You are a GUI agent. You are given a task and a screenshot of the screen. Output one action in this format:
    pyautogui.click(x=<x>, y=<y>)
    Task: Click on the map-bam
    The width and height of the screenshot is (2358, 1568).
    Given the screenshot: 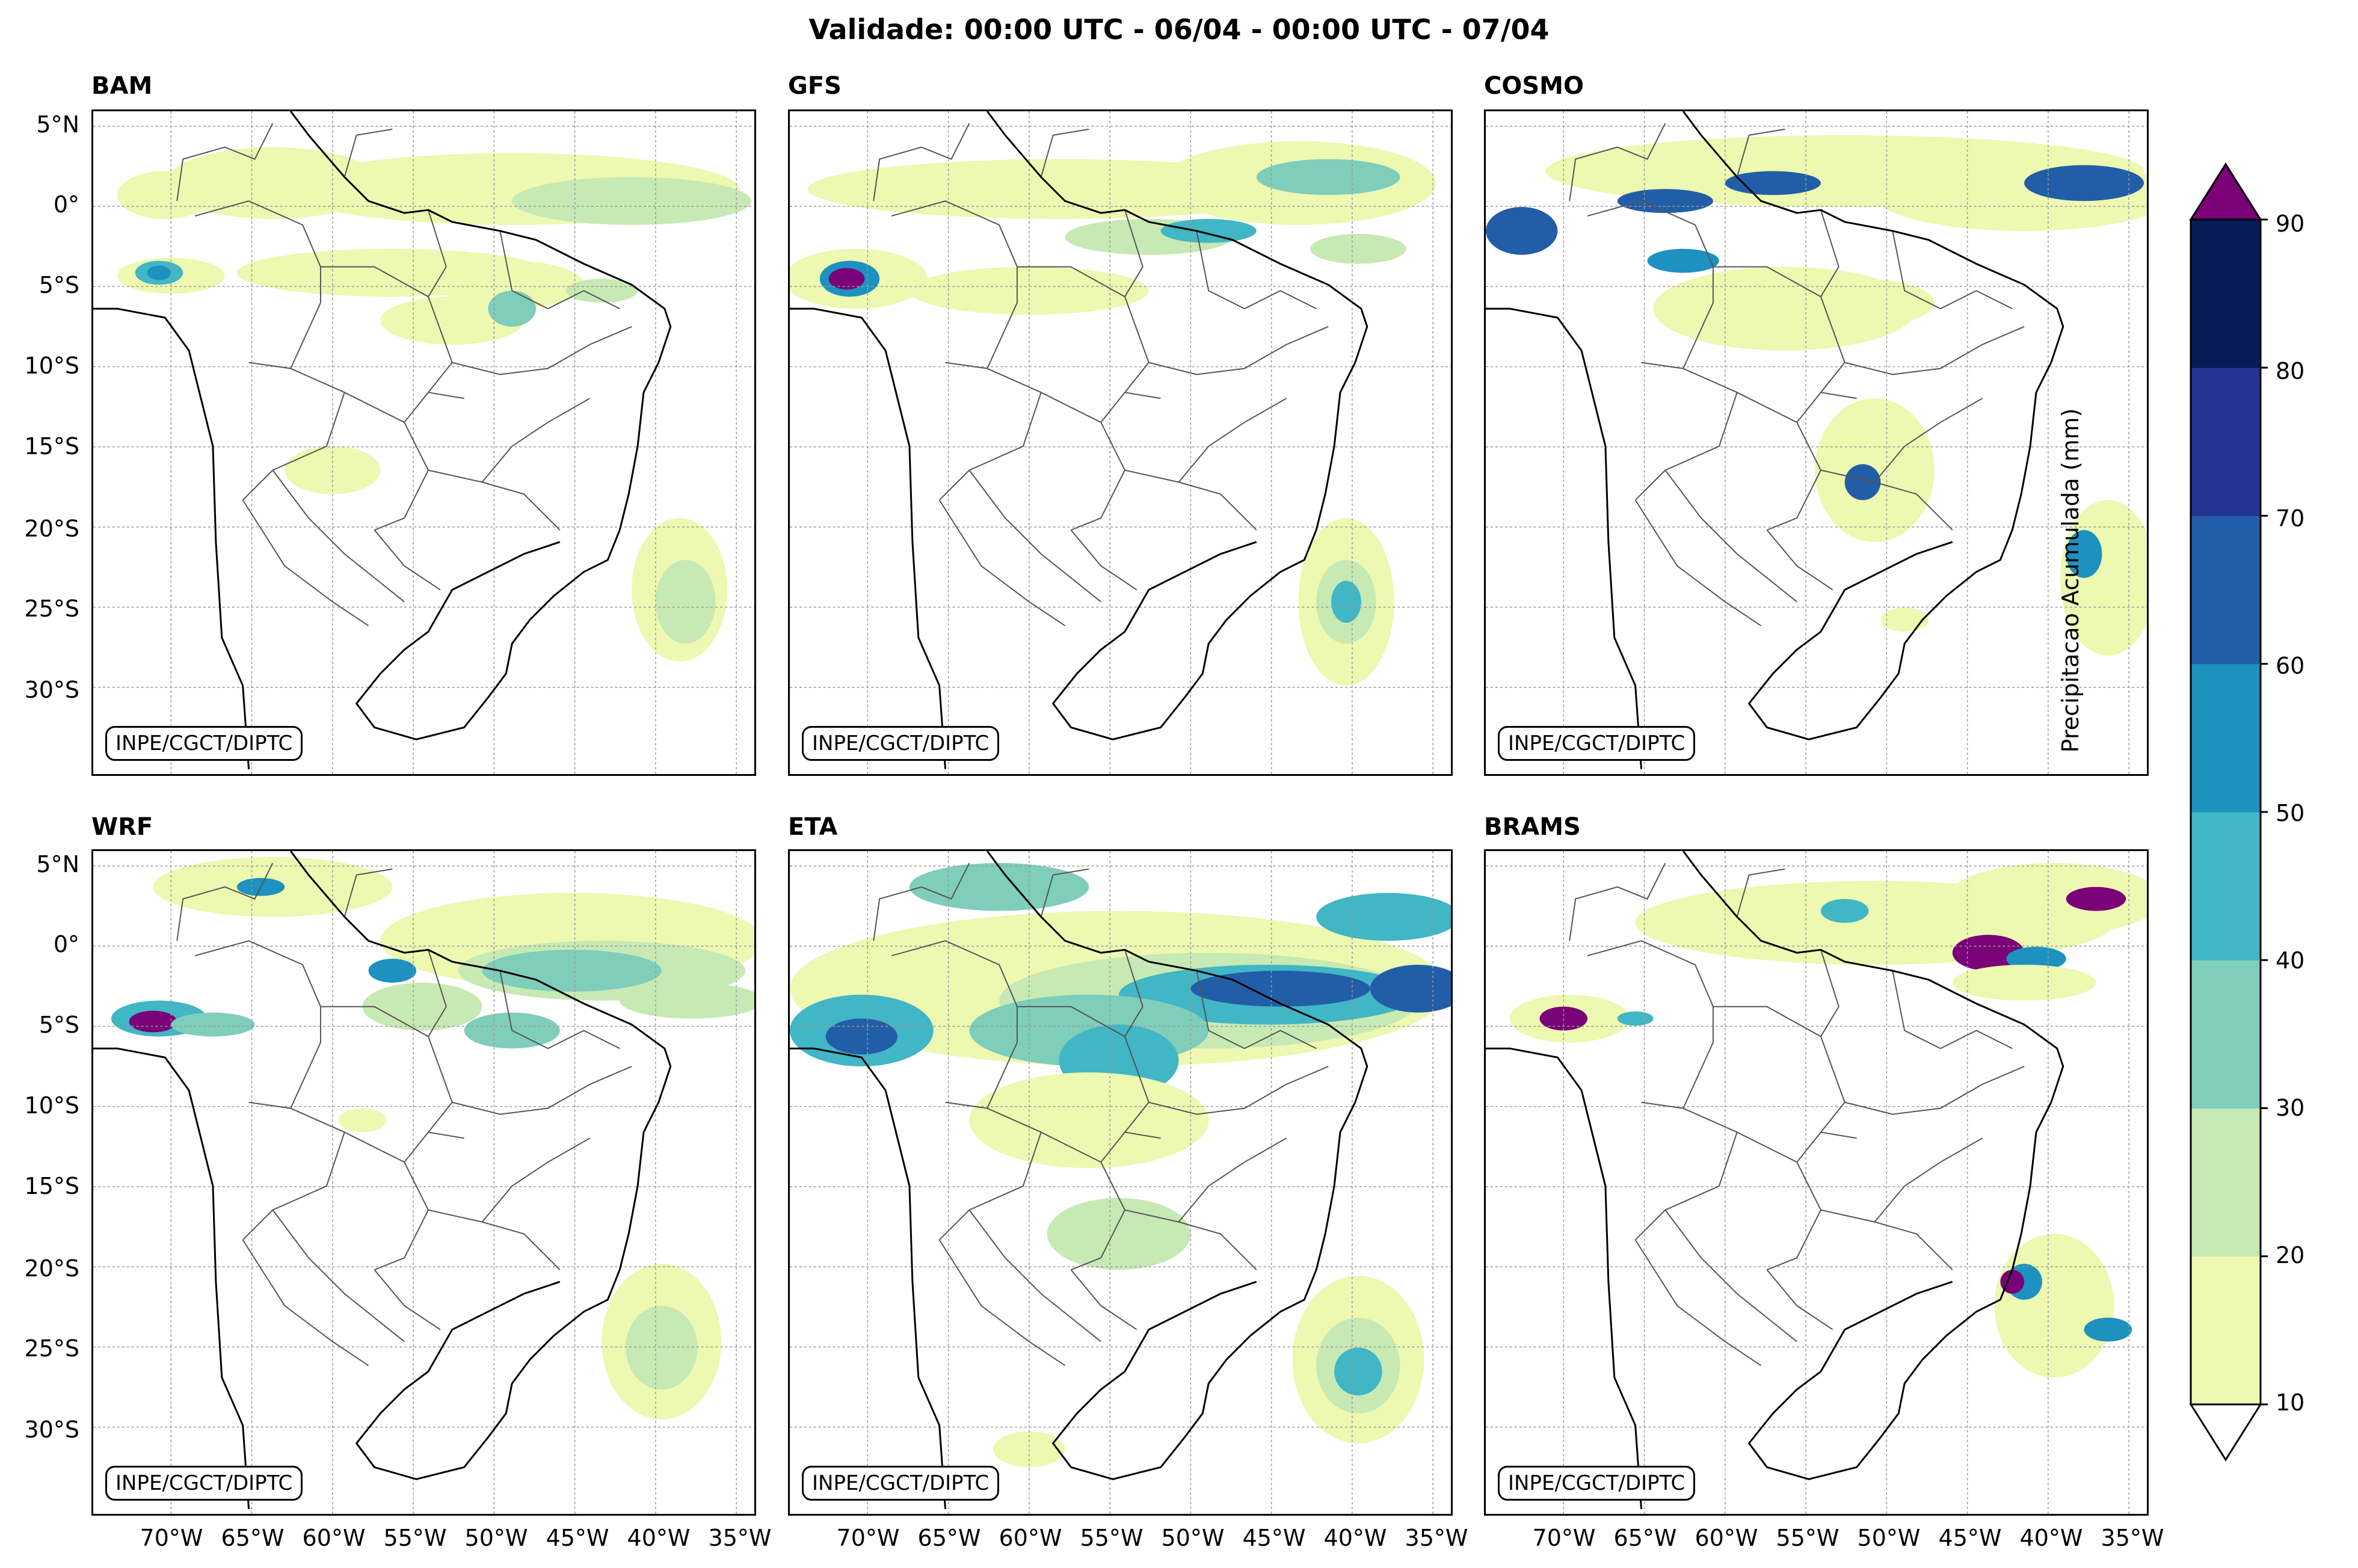 What is the action you would take?
    pyautogui.click(x=424, y=442)
    